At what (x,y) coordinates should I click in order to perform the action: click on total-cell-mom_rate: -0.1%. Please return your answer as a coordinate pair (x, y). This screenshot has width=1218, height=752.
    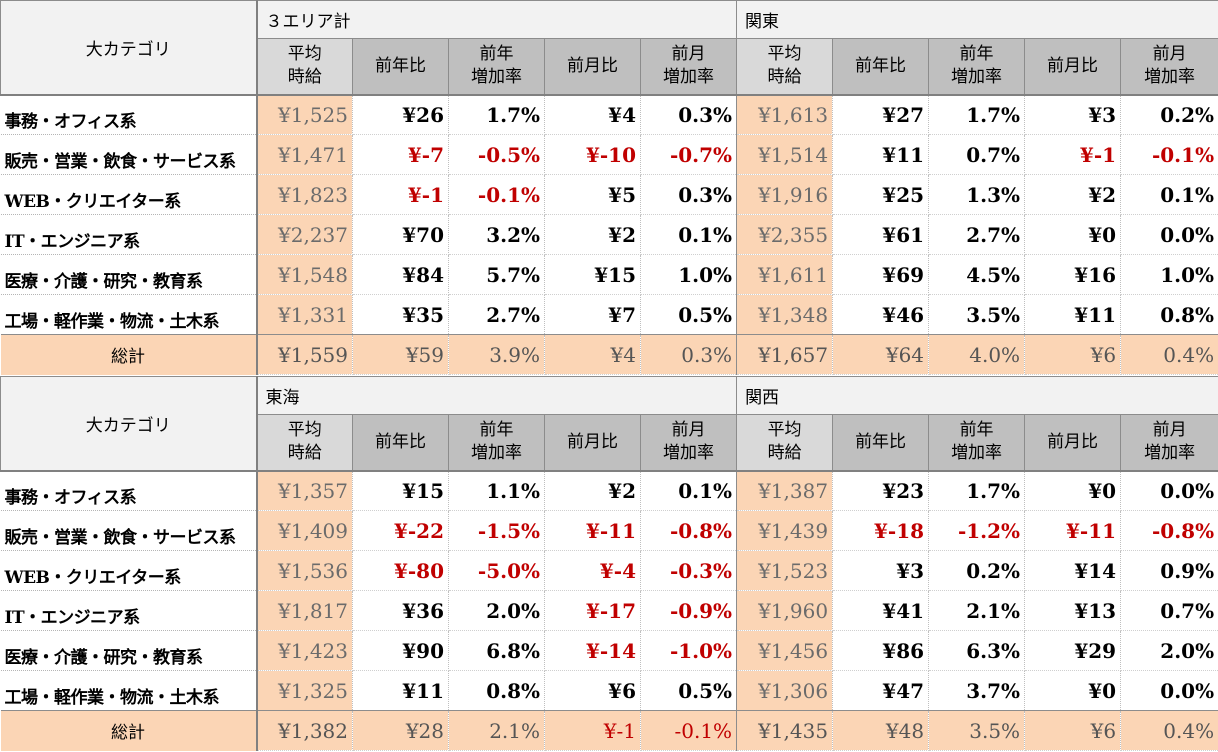
    Looking at the image, I should click on (689, 730).